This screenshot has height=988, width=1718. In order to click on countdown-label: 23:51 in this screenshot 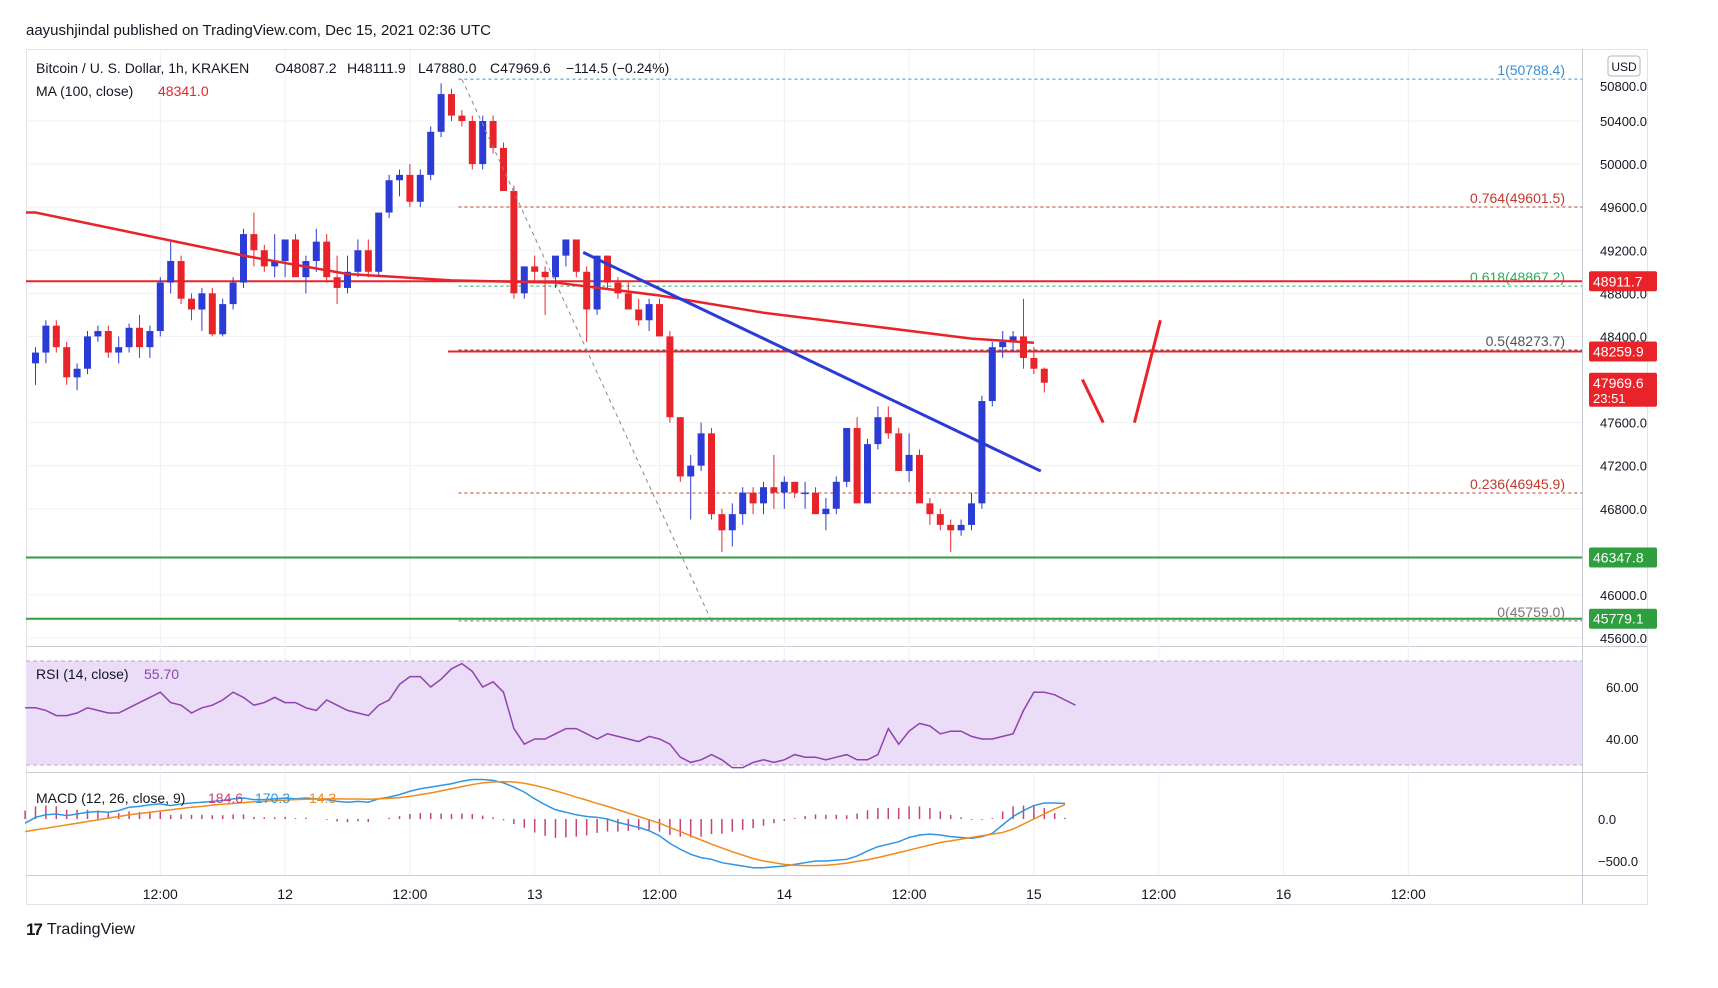, I will do `click(1609, 398)`.